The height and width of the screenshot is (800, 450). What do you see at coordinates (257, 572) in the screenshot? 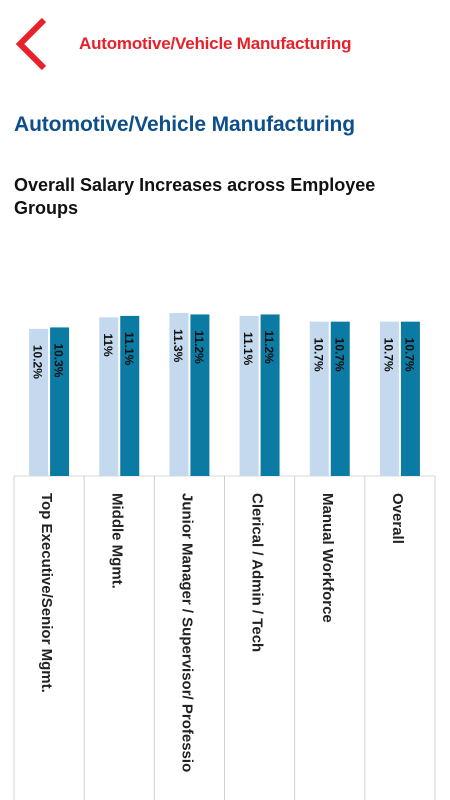
I see `category-label: Clerical / Admin / Tech` at bounding box center [257, 572].